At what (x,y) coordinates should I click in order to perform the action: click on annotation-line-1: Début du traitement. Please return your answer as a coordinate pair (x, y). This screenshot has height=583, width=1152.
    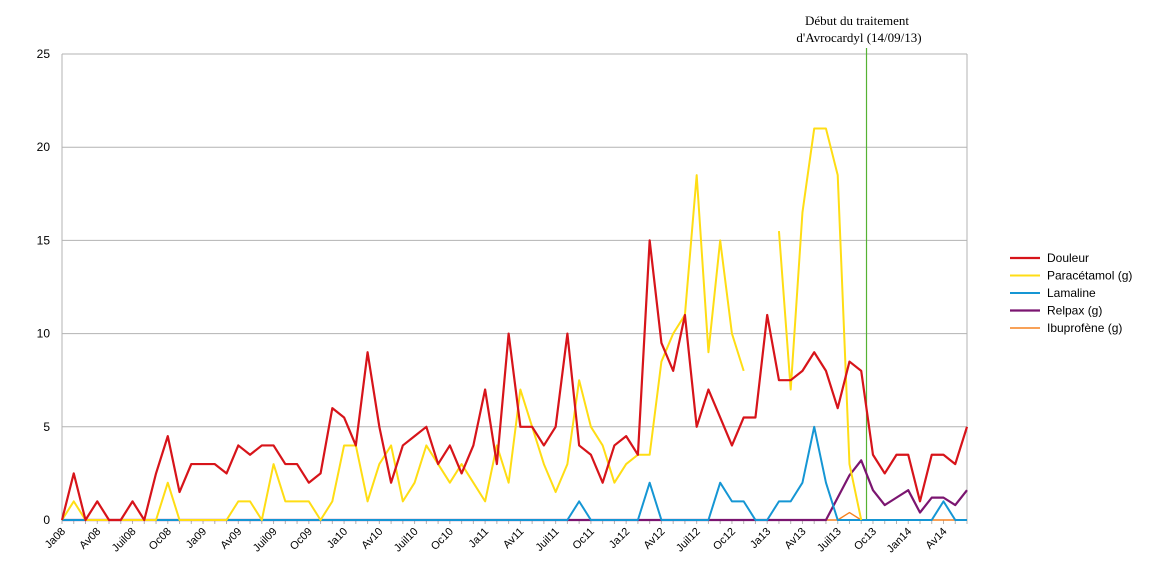
    Looking at the image, I should click on (857, 20).